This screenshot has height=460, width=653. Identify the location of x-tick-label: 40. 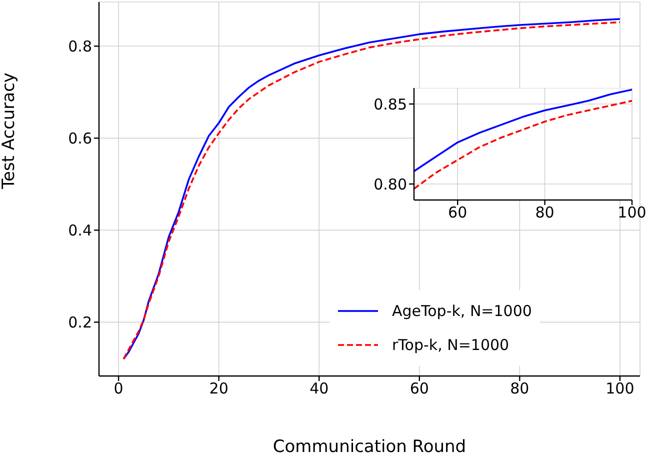
(319, 389).